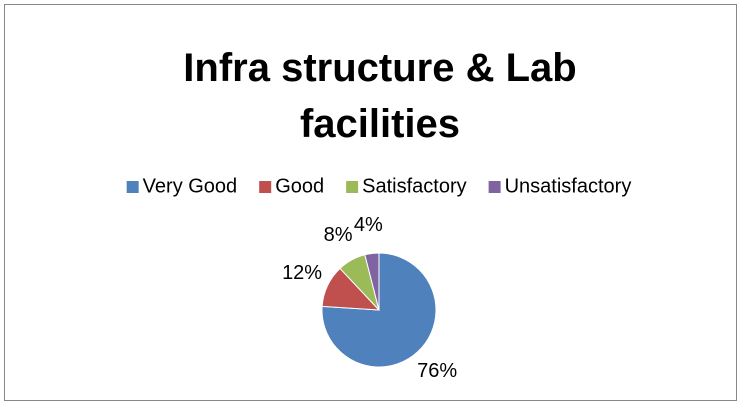 The height and width of the screenshot is (403, 739). Describe the element at coordinates (414, 186) in the screenshot. I see `legend-label: Satisfactory` at that location.